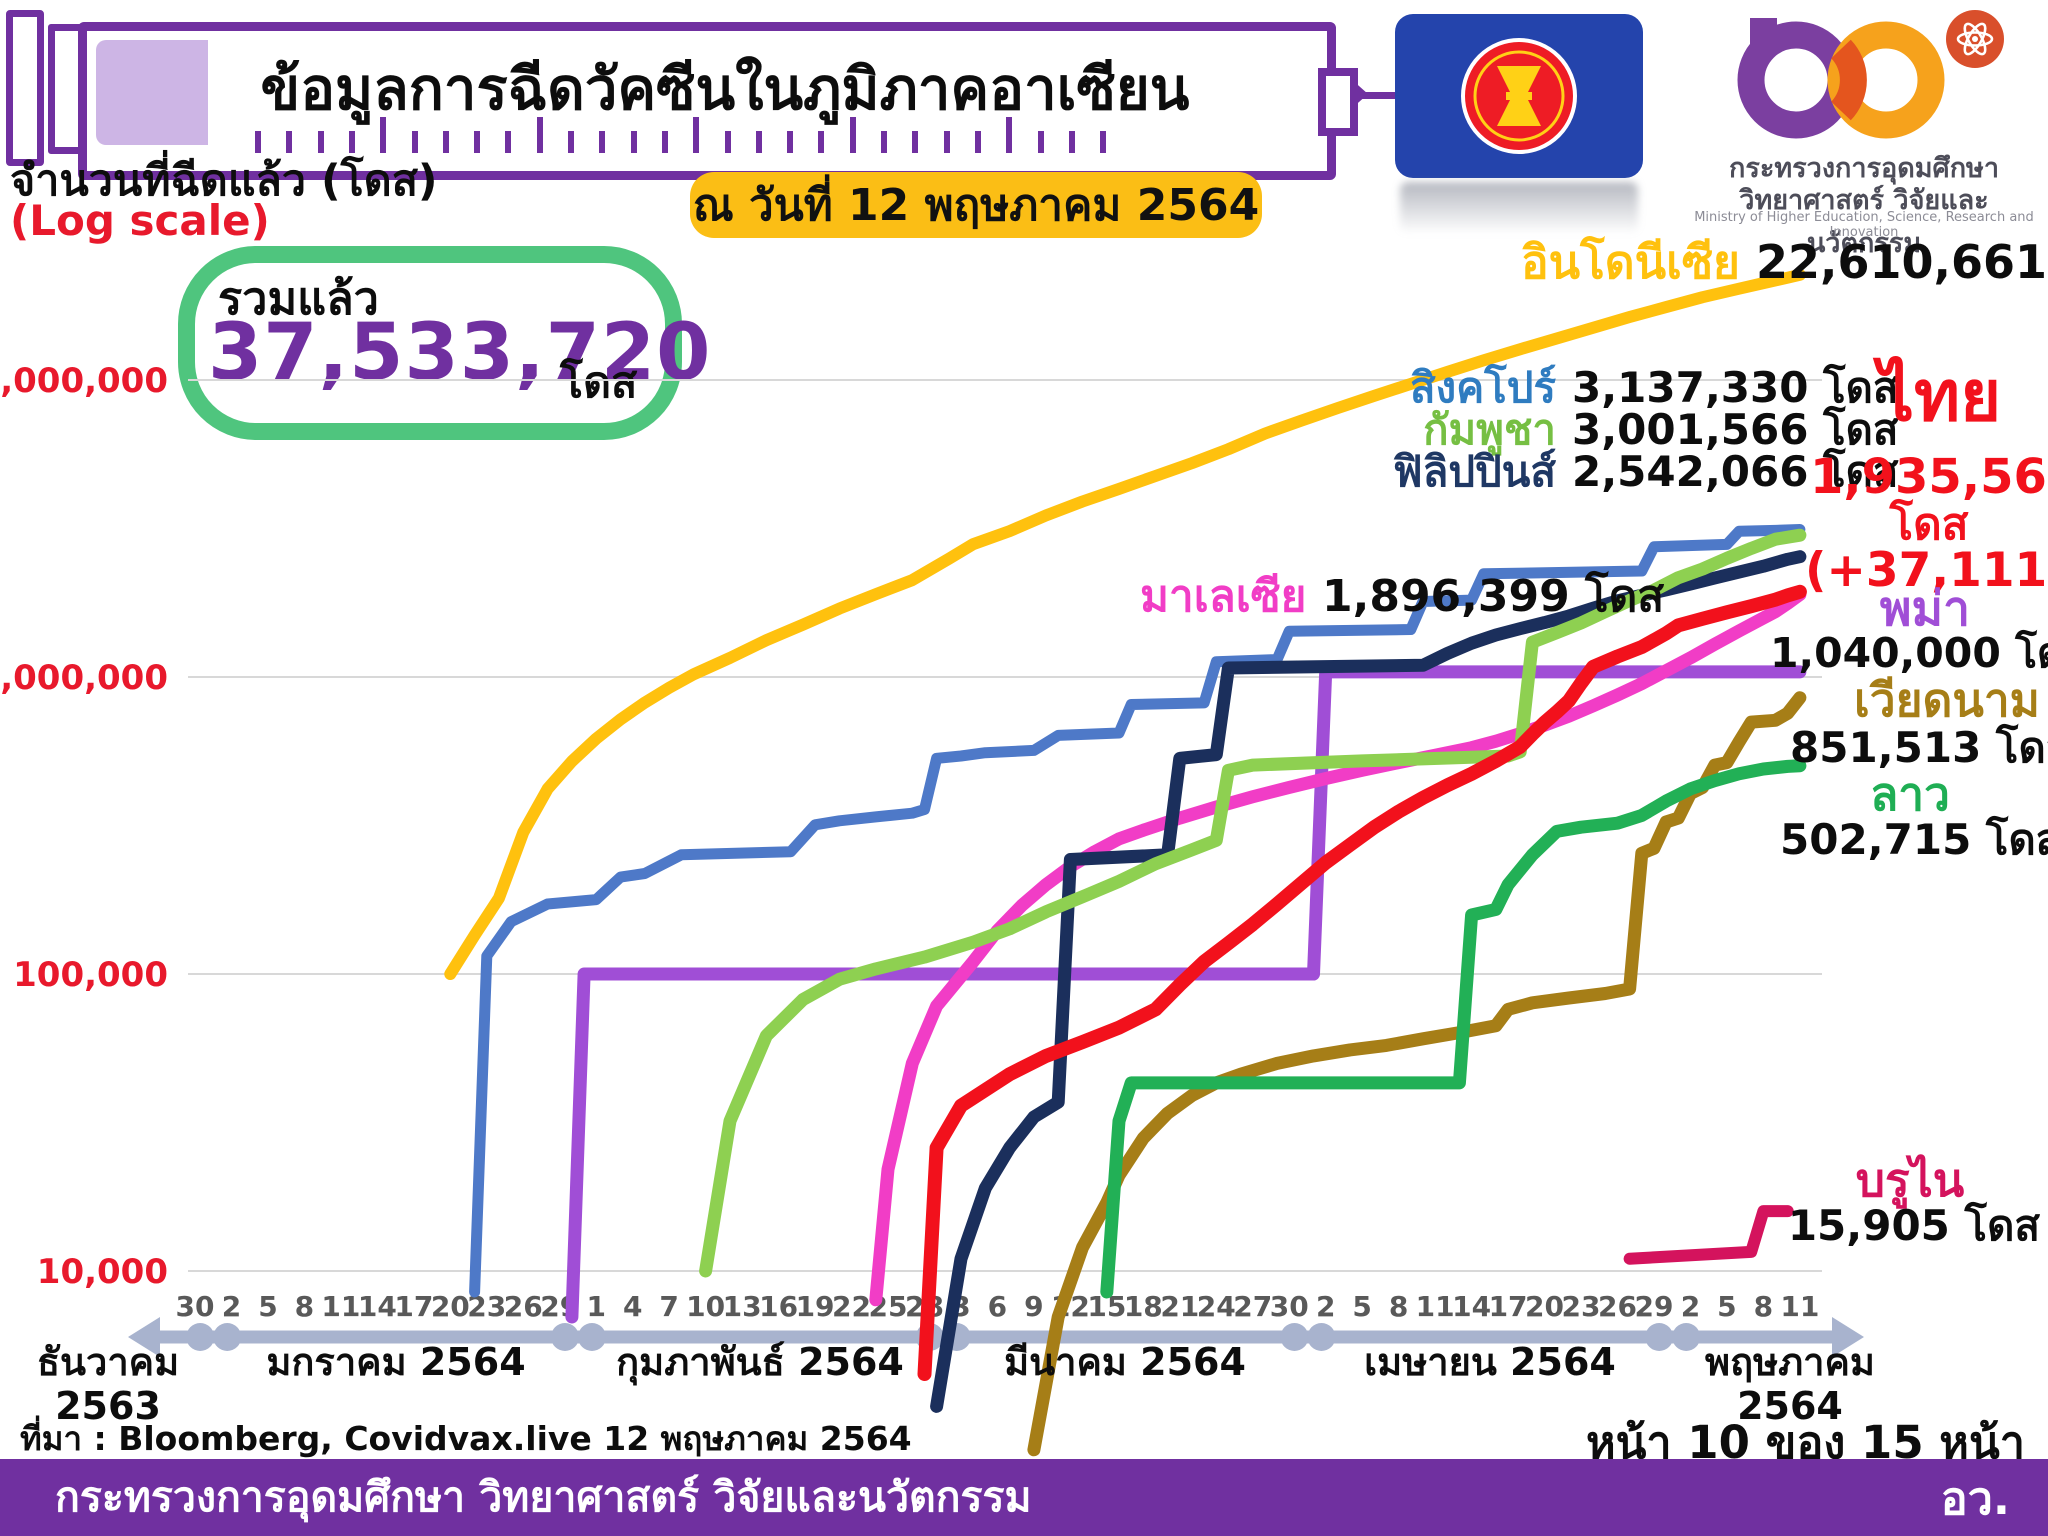 The image size is (2048, 1536). Describe the element at coordinates (1033, 1306) in the screenshot. I see `x-tick-label: 9` at that location.